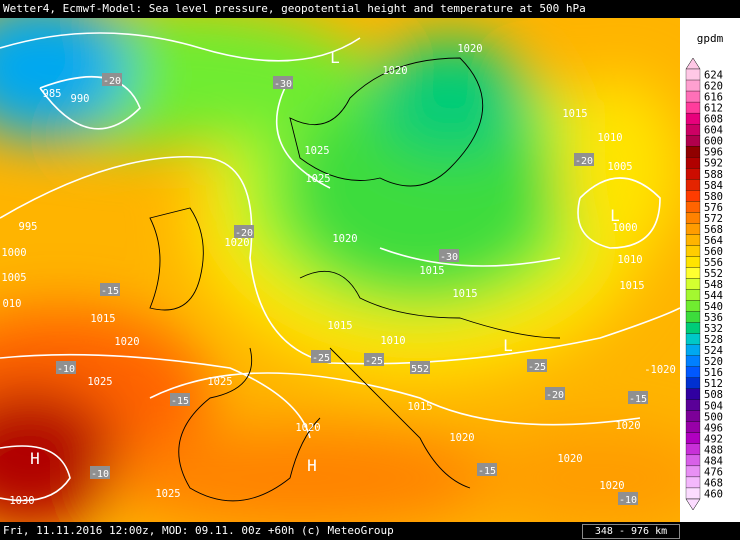  Describe the element at coordinates (713, 428) in the screenshot. I see `legend-level: 496` at that location.